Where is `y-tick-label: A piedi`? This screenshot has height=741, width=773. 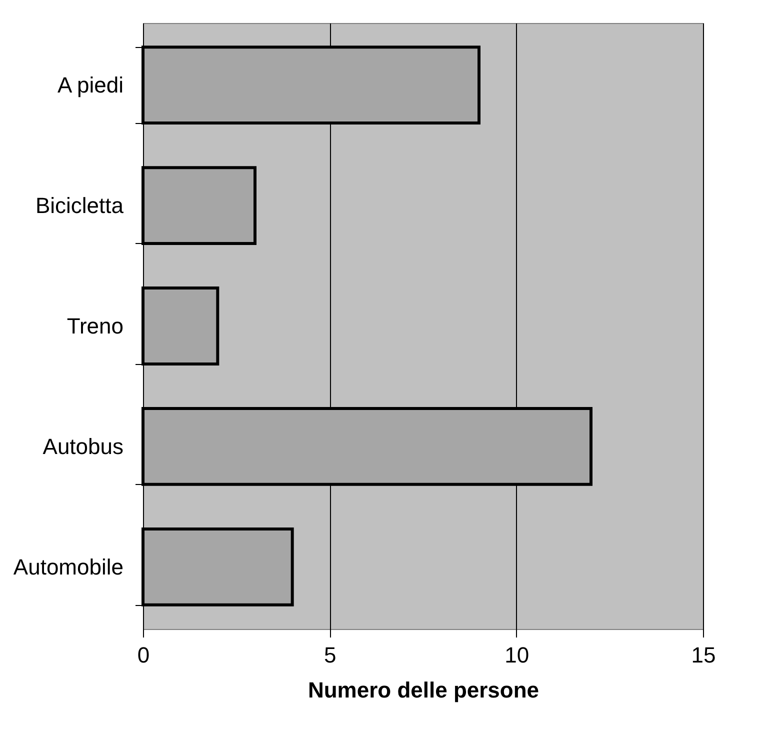
y-tick-label: A piedi is located at coordinates (90, 85).